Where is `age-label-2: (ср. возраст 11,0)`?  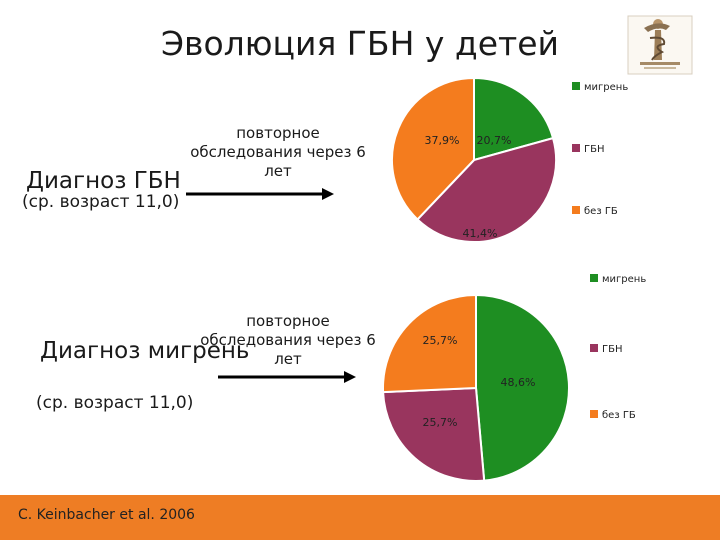
age-label-2: (ср. возраст 11,0) is located at coordinates (115, 403).